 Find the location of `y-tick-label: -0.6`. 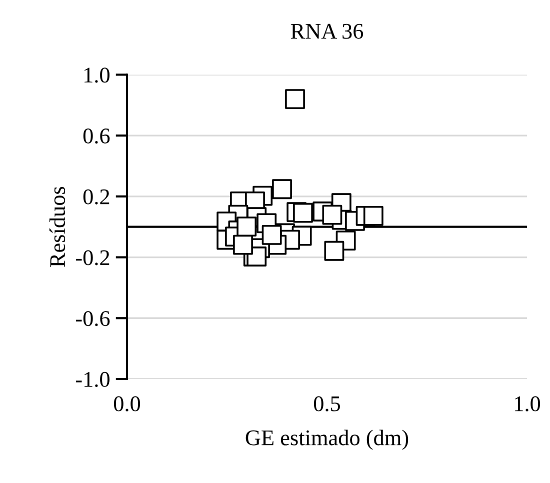

y-tick-label: -0.6 is located at coordinates (93, 318).